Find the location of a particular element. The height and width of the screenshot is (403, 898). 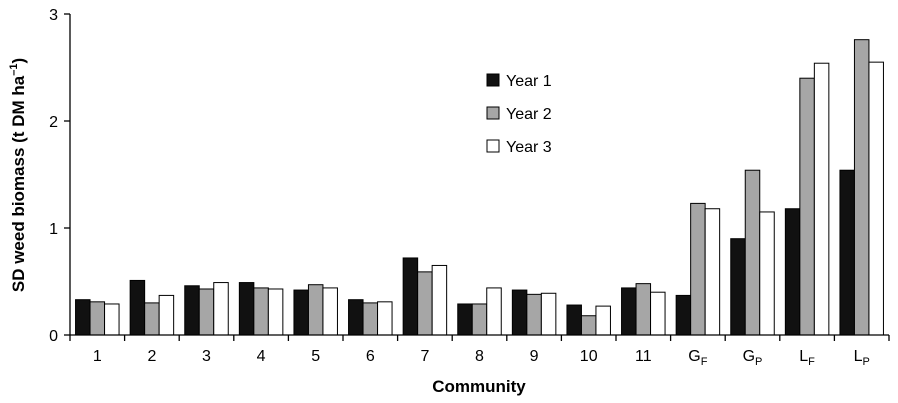

x-tick-label: 2 is located at coordinates (151, 356).